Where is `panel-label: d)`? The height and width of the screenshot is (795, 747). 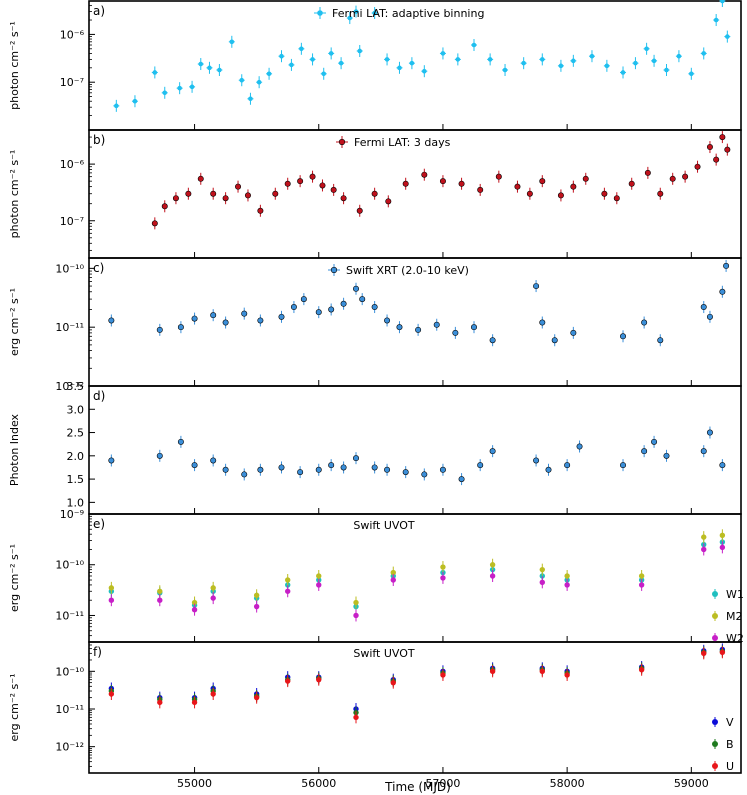
panel-label: d) is located at coordinates (99, 396).